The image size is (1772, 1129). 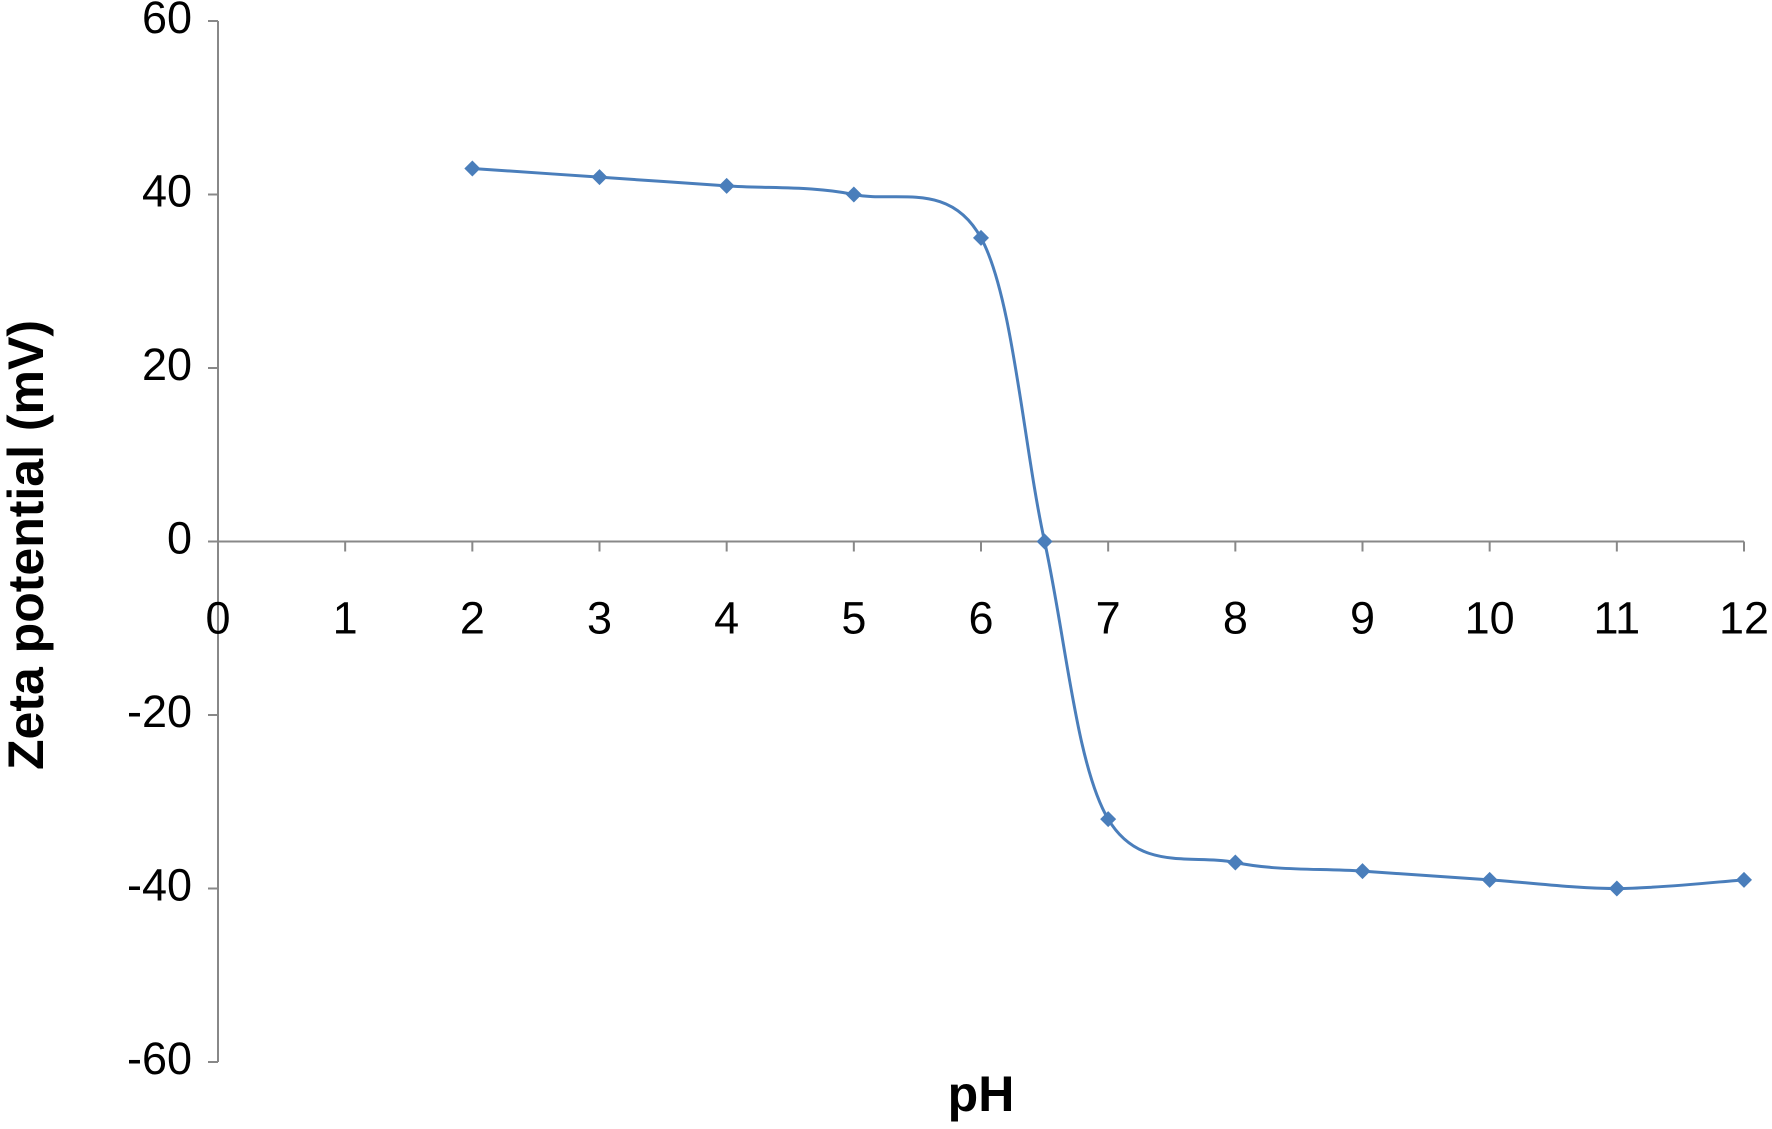 I want to click on x-tick-label: 7, so click(x=1108, y=617).